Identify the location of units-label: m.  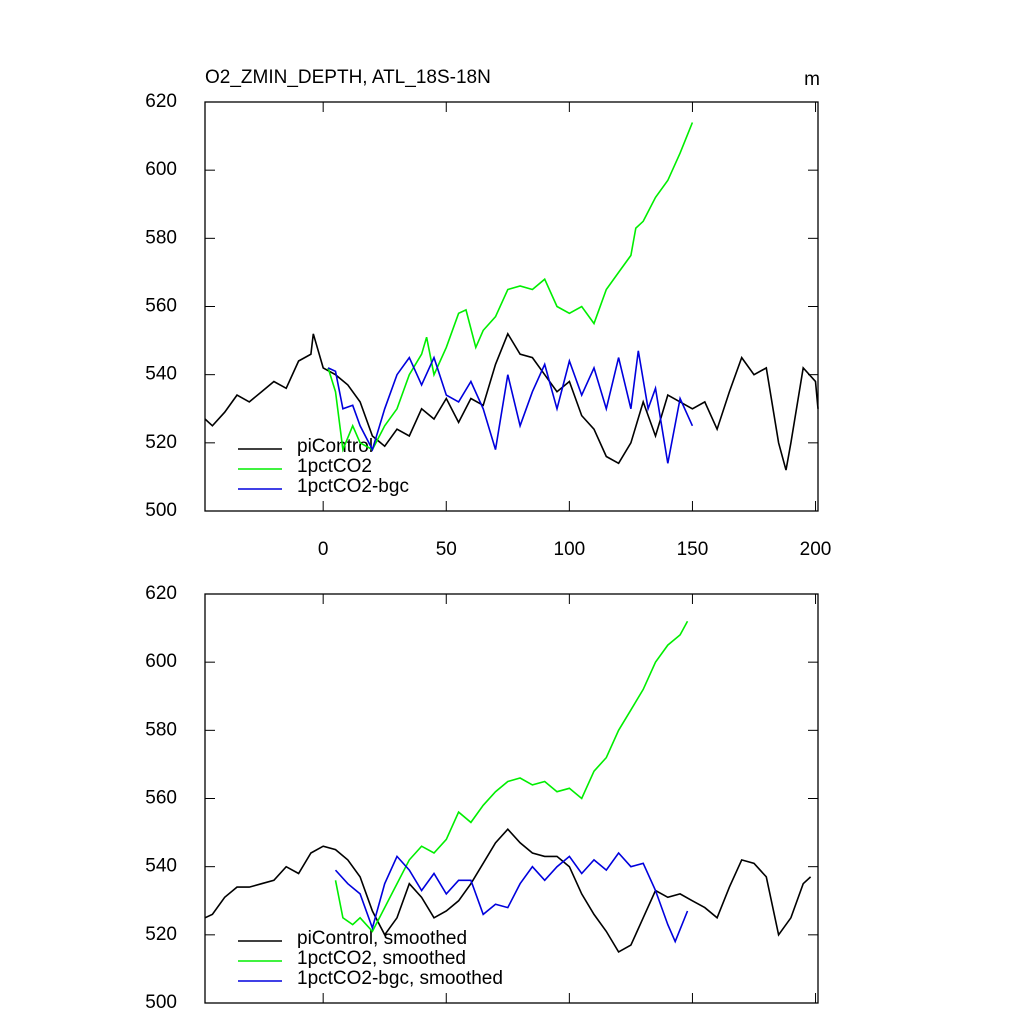
(812, 79).